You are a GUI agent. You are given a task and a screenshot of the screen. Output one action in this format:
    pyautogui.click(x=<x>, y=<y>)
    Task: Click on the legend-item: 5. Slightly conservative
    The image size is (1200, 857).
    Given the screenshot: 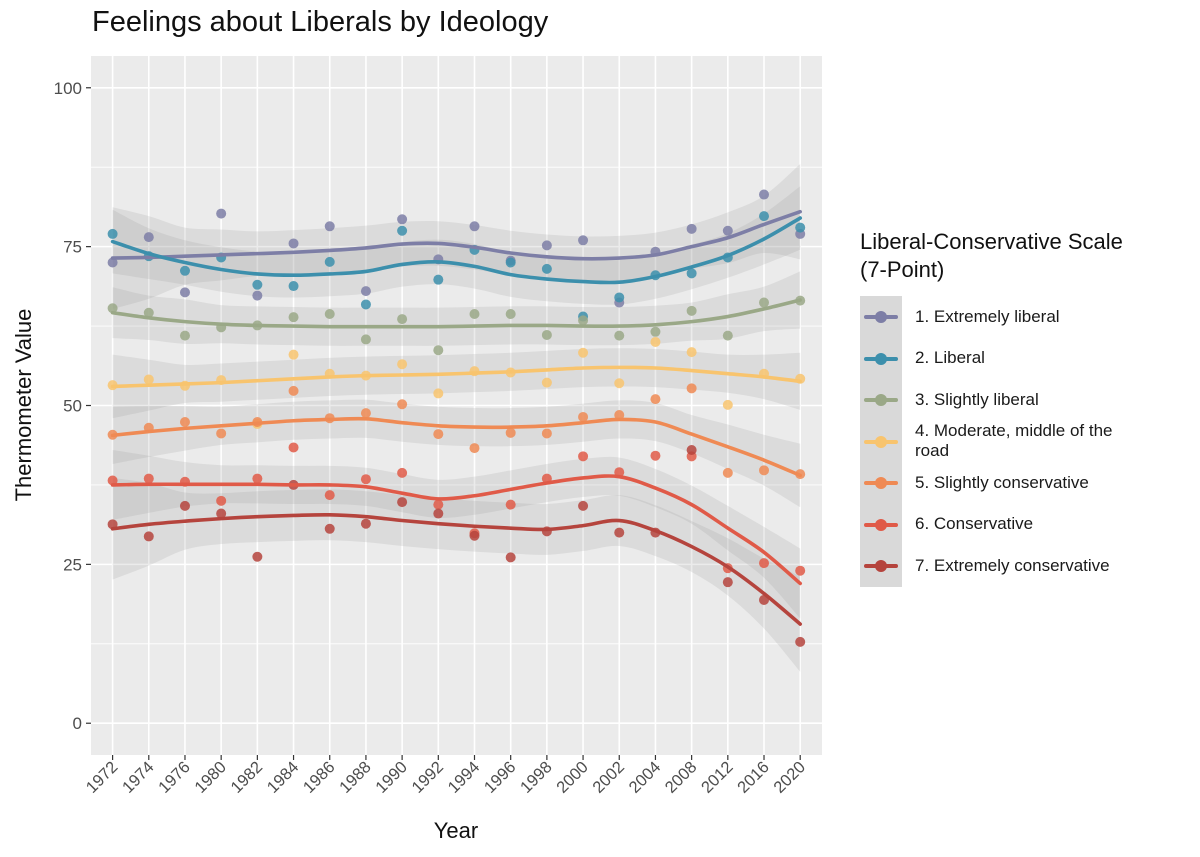 What is the action you would take?
    pyautogui.click(x=1025, y=483)
    